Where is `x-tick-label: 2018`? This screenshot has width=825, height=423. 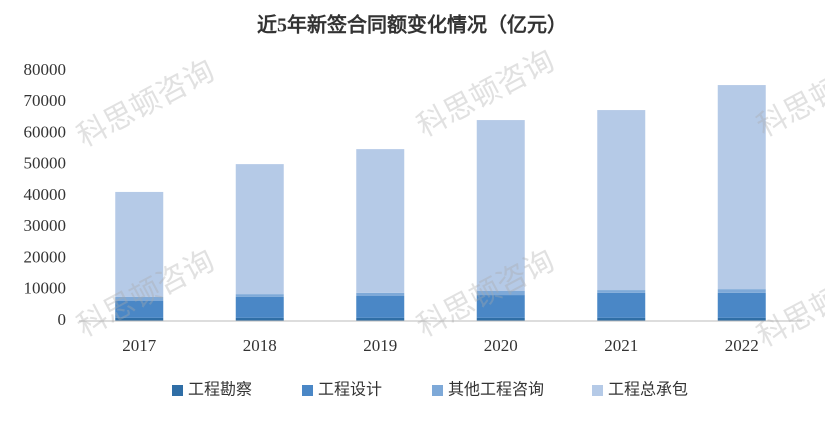 x-tick-label: 2018 is located at coordinates (260, 345).